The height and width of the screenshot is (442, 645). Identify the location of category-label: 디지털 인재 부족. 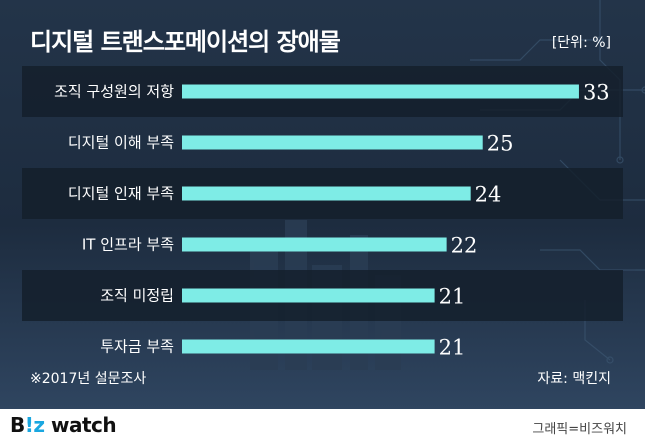
(121, 194).